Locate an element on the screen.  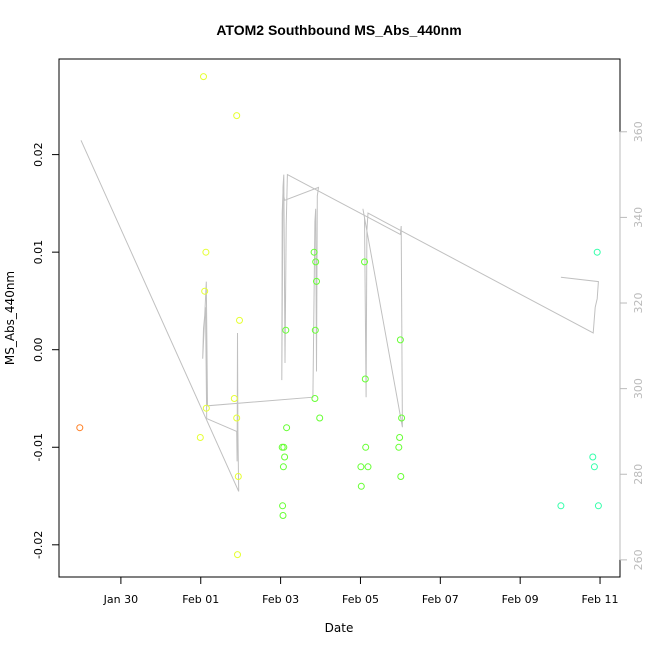
y2-tick-label: 300 is located at coordinates (638, 388).